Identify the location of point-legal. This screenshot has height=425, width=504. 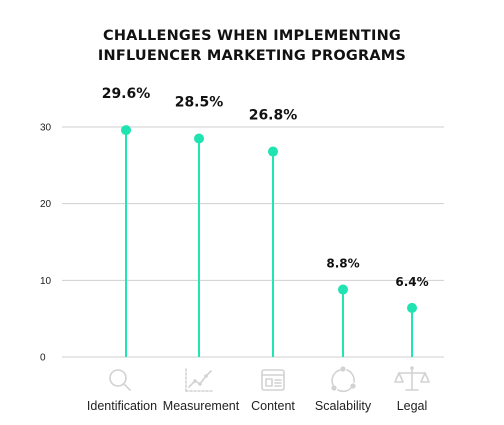
(412, 307).